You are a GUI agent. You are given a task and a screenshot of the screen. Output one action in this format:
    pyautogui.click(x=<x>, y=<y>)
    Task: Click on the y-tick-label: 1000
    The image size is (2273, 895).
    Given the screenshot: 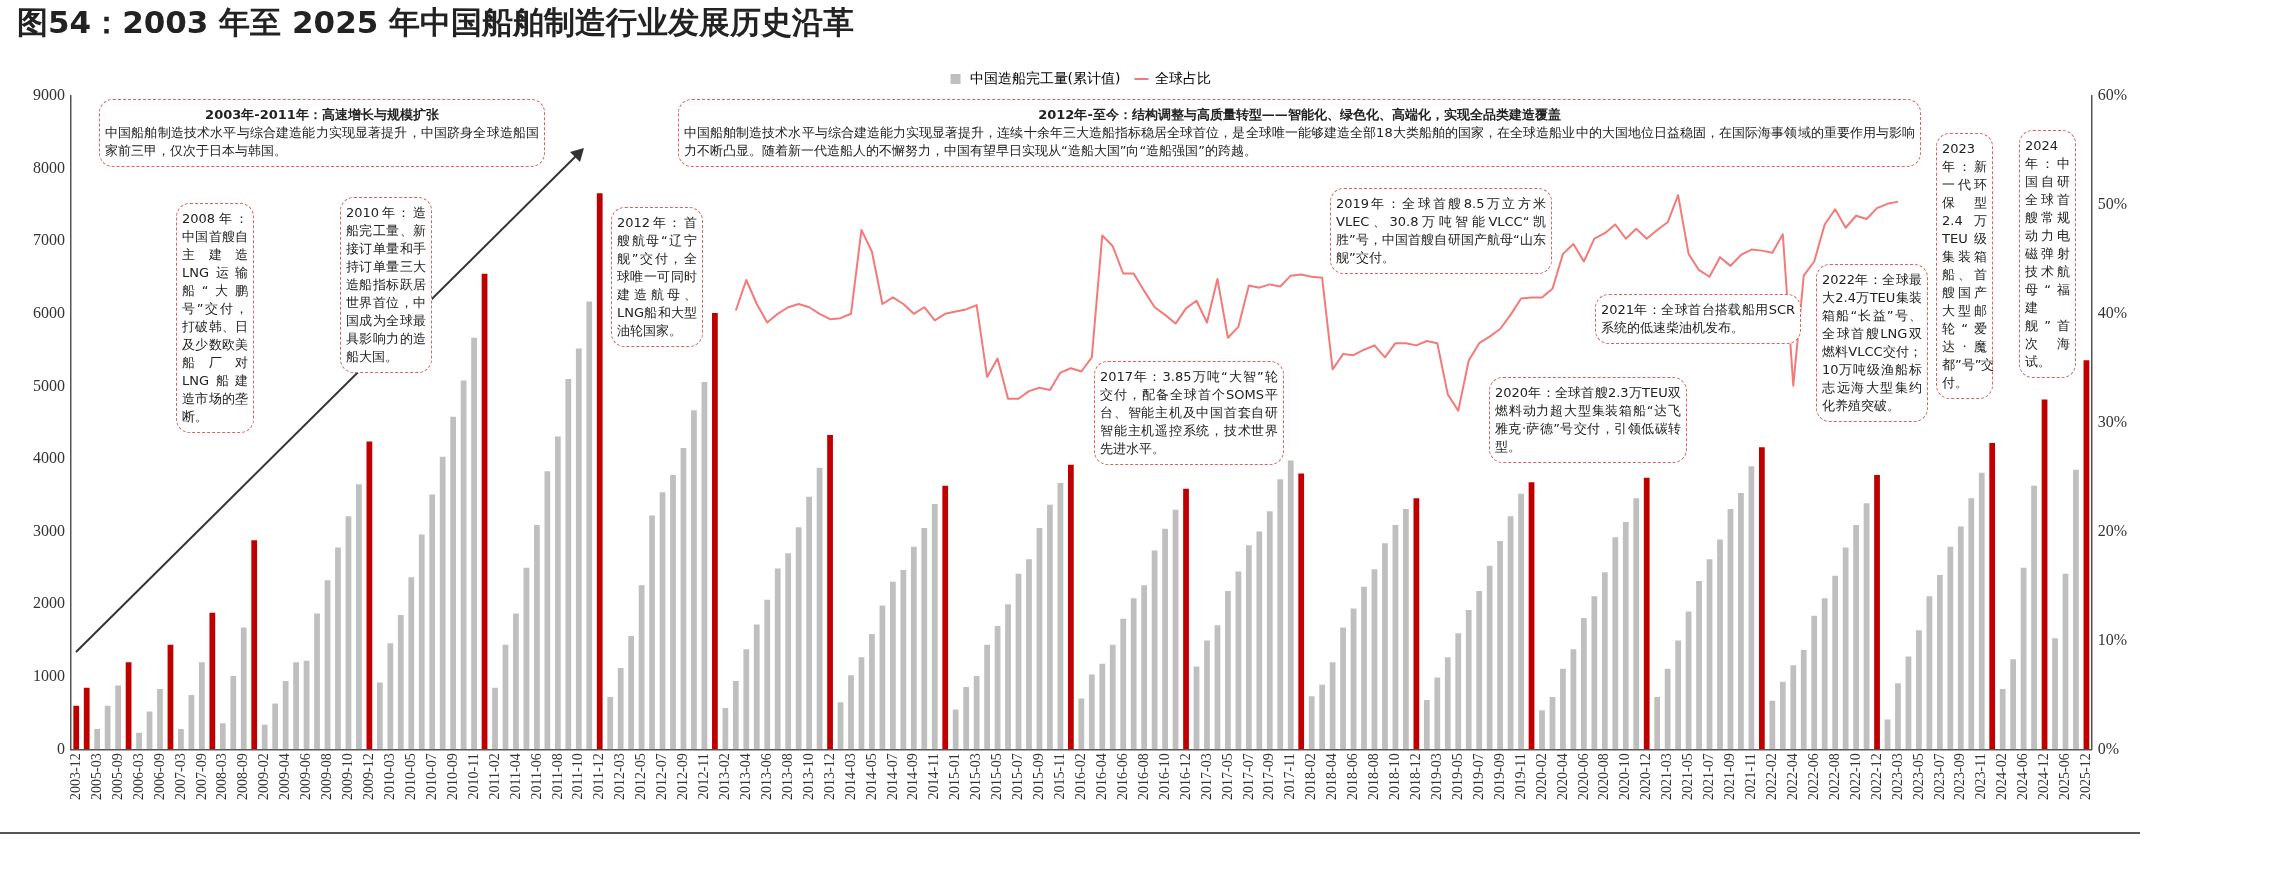 What is the action you would take?
    pyautogui.click(x=49, y=675)
    